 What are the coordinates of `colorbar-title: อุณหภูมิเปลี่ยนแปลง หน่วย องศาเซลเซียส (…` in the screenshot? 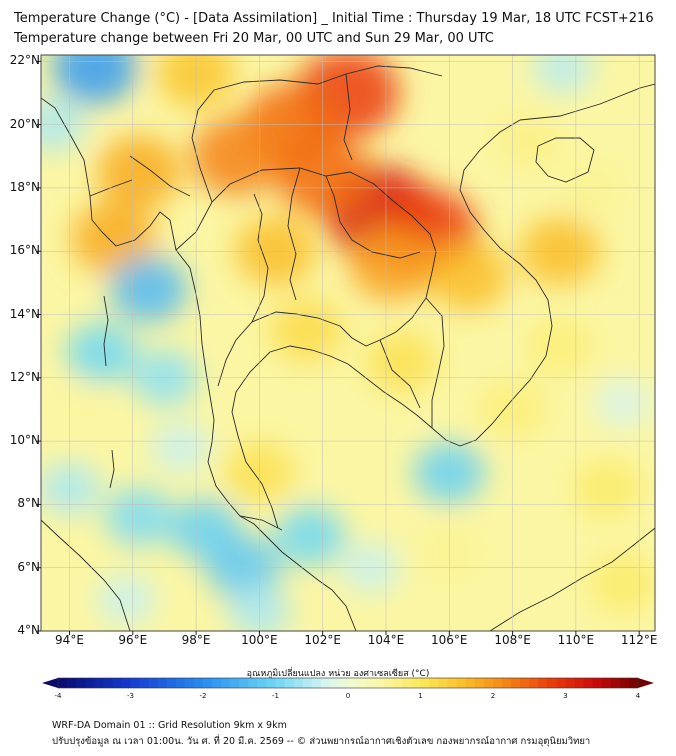 It's located at (338, 674).